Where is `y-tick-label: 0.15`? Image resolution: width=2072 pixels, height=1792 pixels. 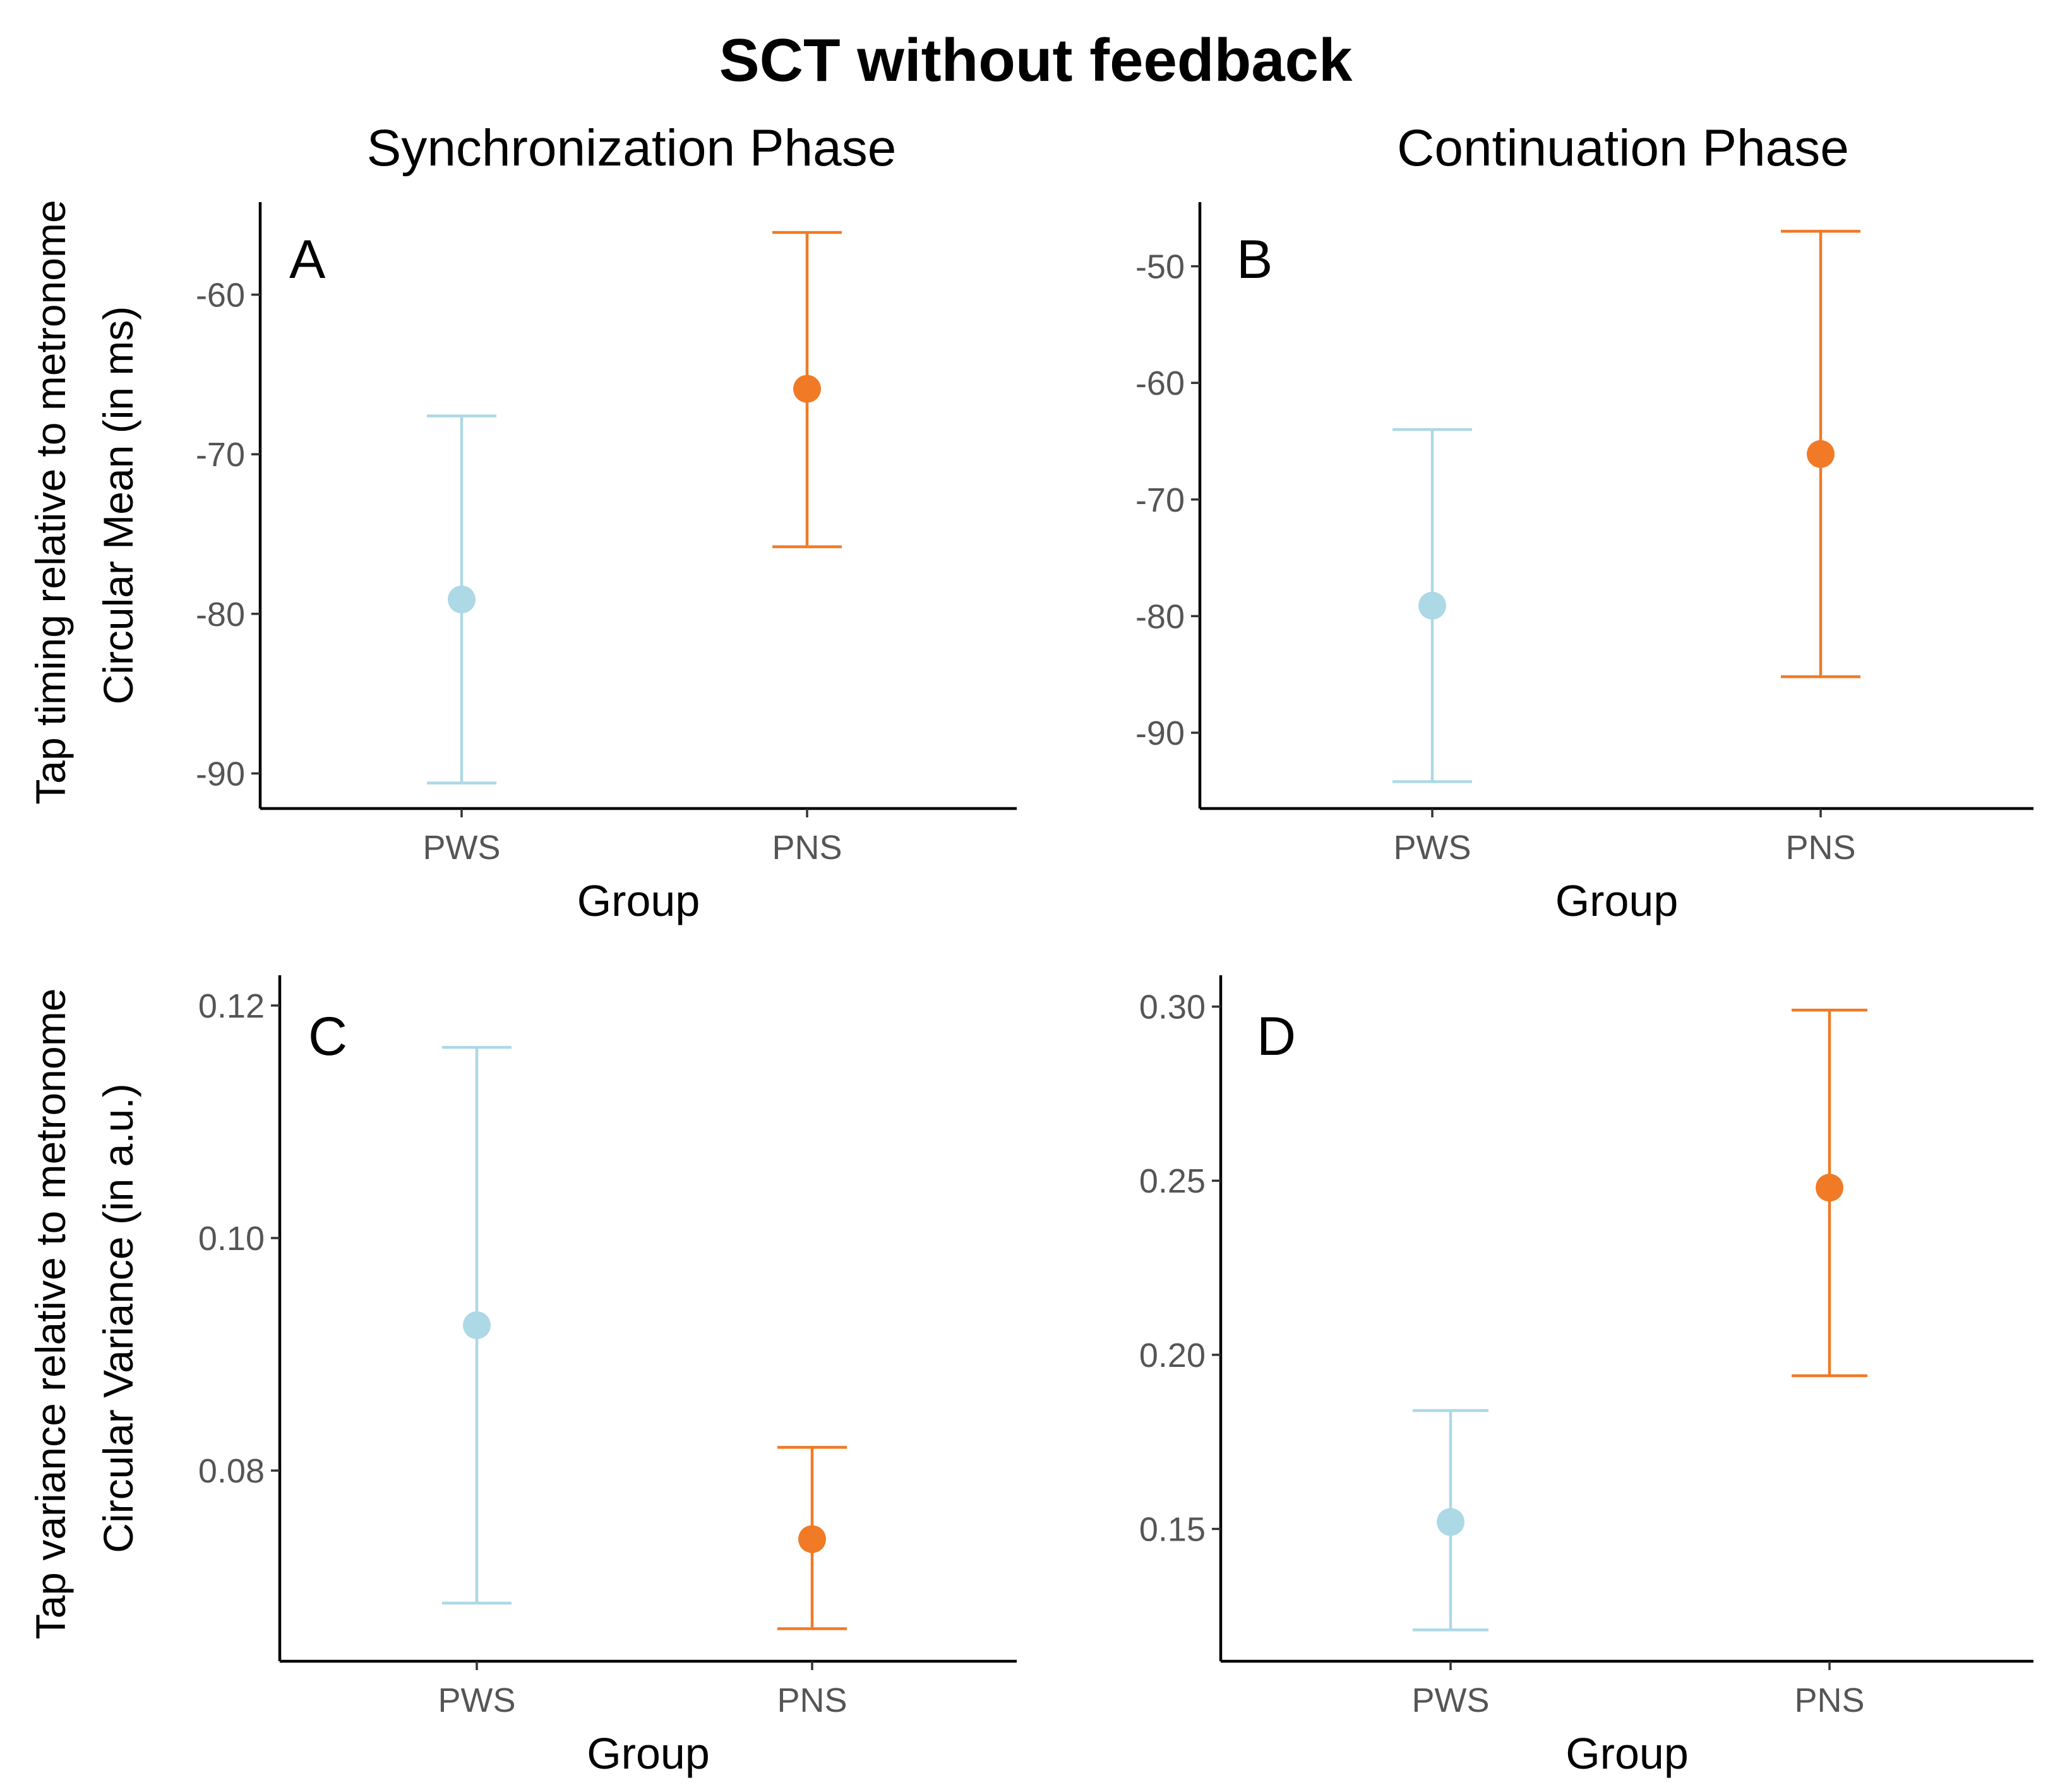
y-tick-label: 0.15 is located at coordinates (1172, 1530).